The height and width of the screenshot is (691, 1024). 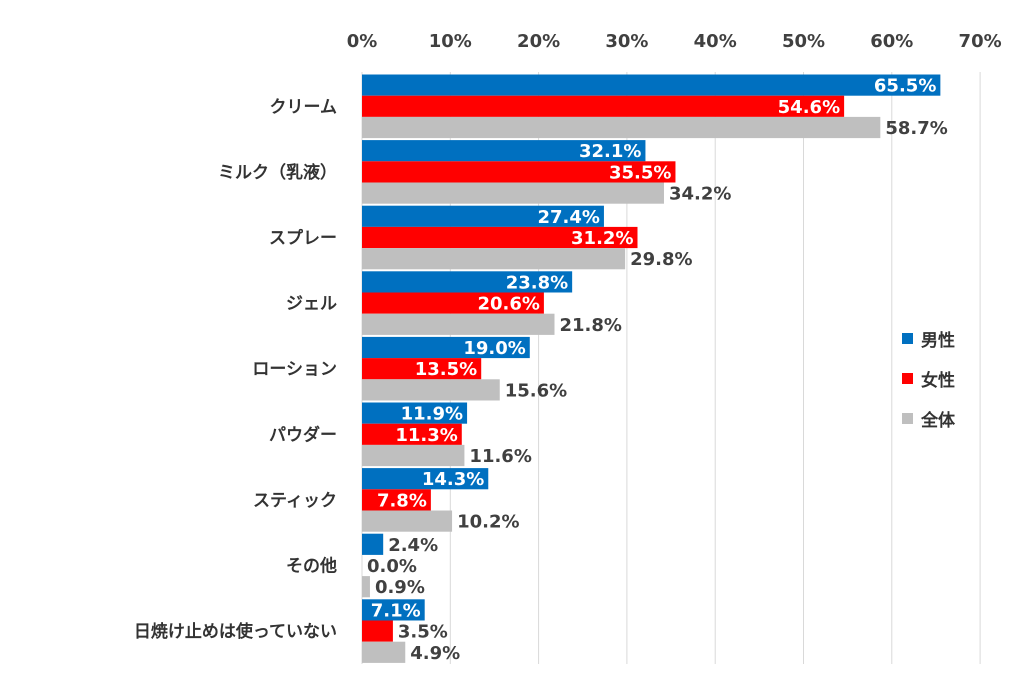 I want to click on data-label: 14.3%, so click(x=453, y=479).